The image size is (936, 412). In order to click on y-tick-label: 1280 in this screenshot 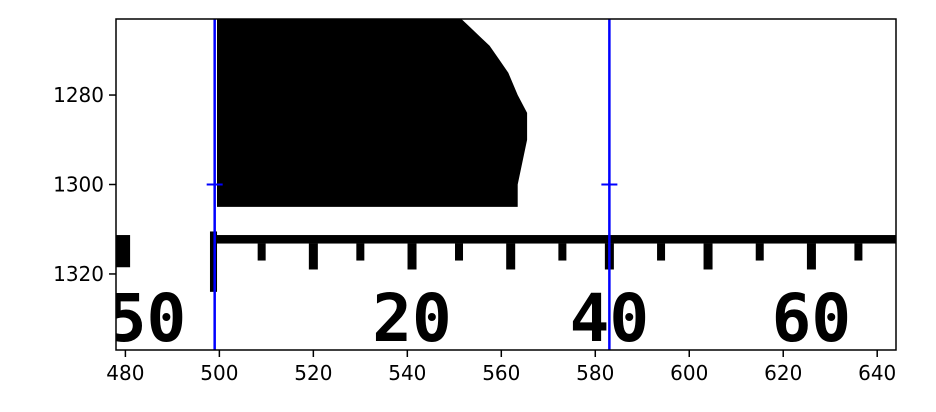, I will do `click(78, 95)`.